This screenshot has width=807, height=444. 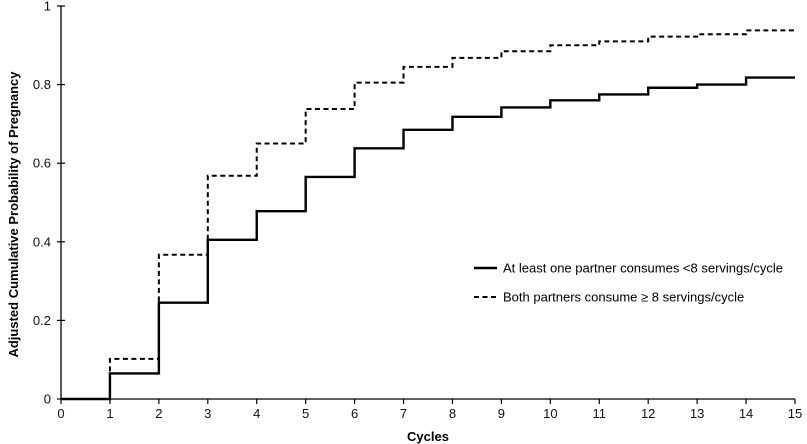 I want to click on x-tick-label: 0, so click(x=60, y=413).